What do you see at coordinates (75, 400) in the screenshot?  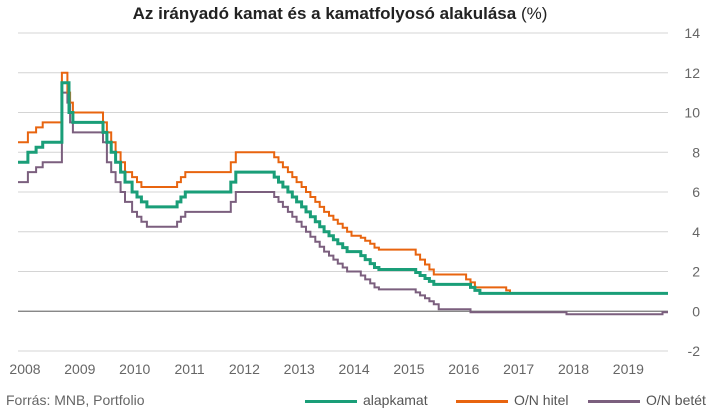 I see `source-note: Forrás: MNB, Portfolio` at bounding box center [75, 400].